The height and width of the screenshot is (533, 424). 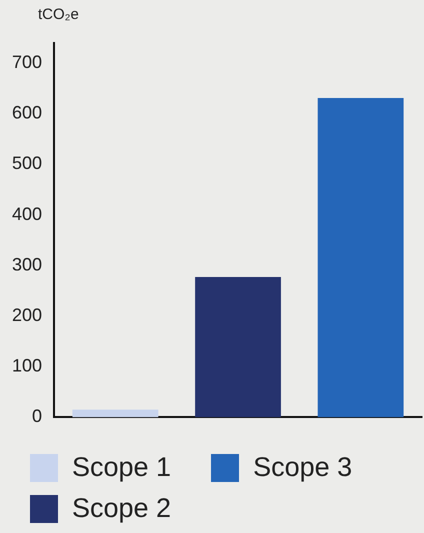 What do you see at coordinates (27, 314) in the screenshot?
I see `y-tick-label: 200` at bounding box center [27, 314].